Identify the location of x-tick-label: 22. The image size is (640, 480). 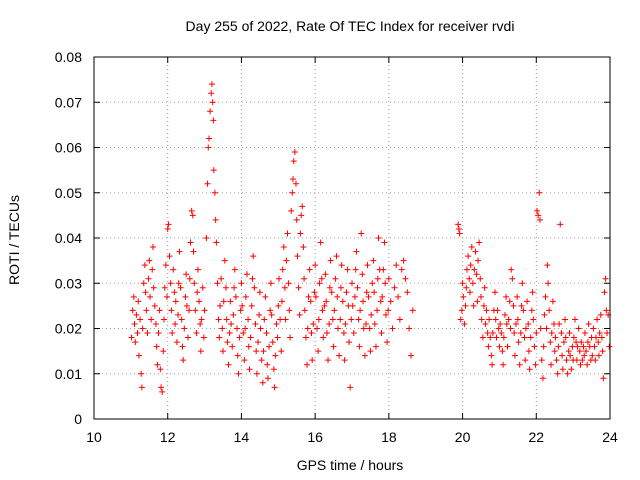
(536, 437).